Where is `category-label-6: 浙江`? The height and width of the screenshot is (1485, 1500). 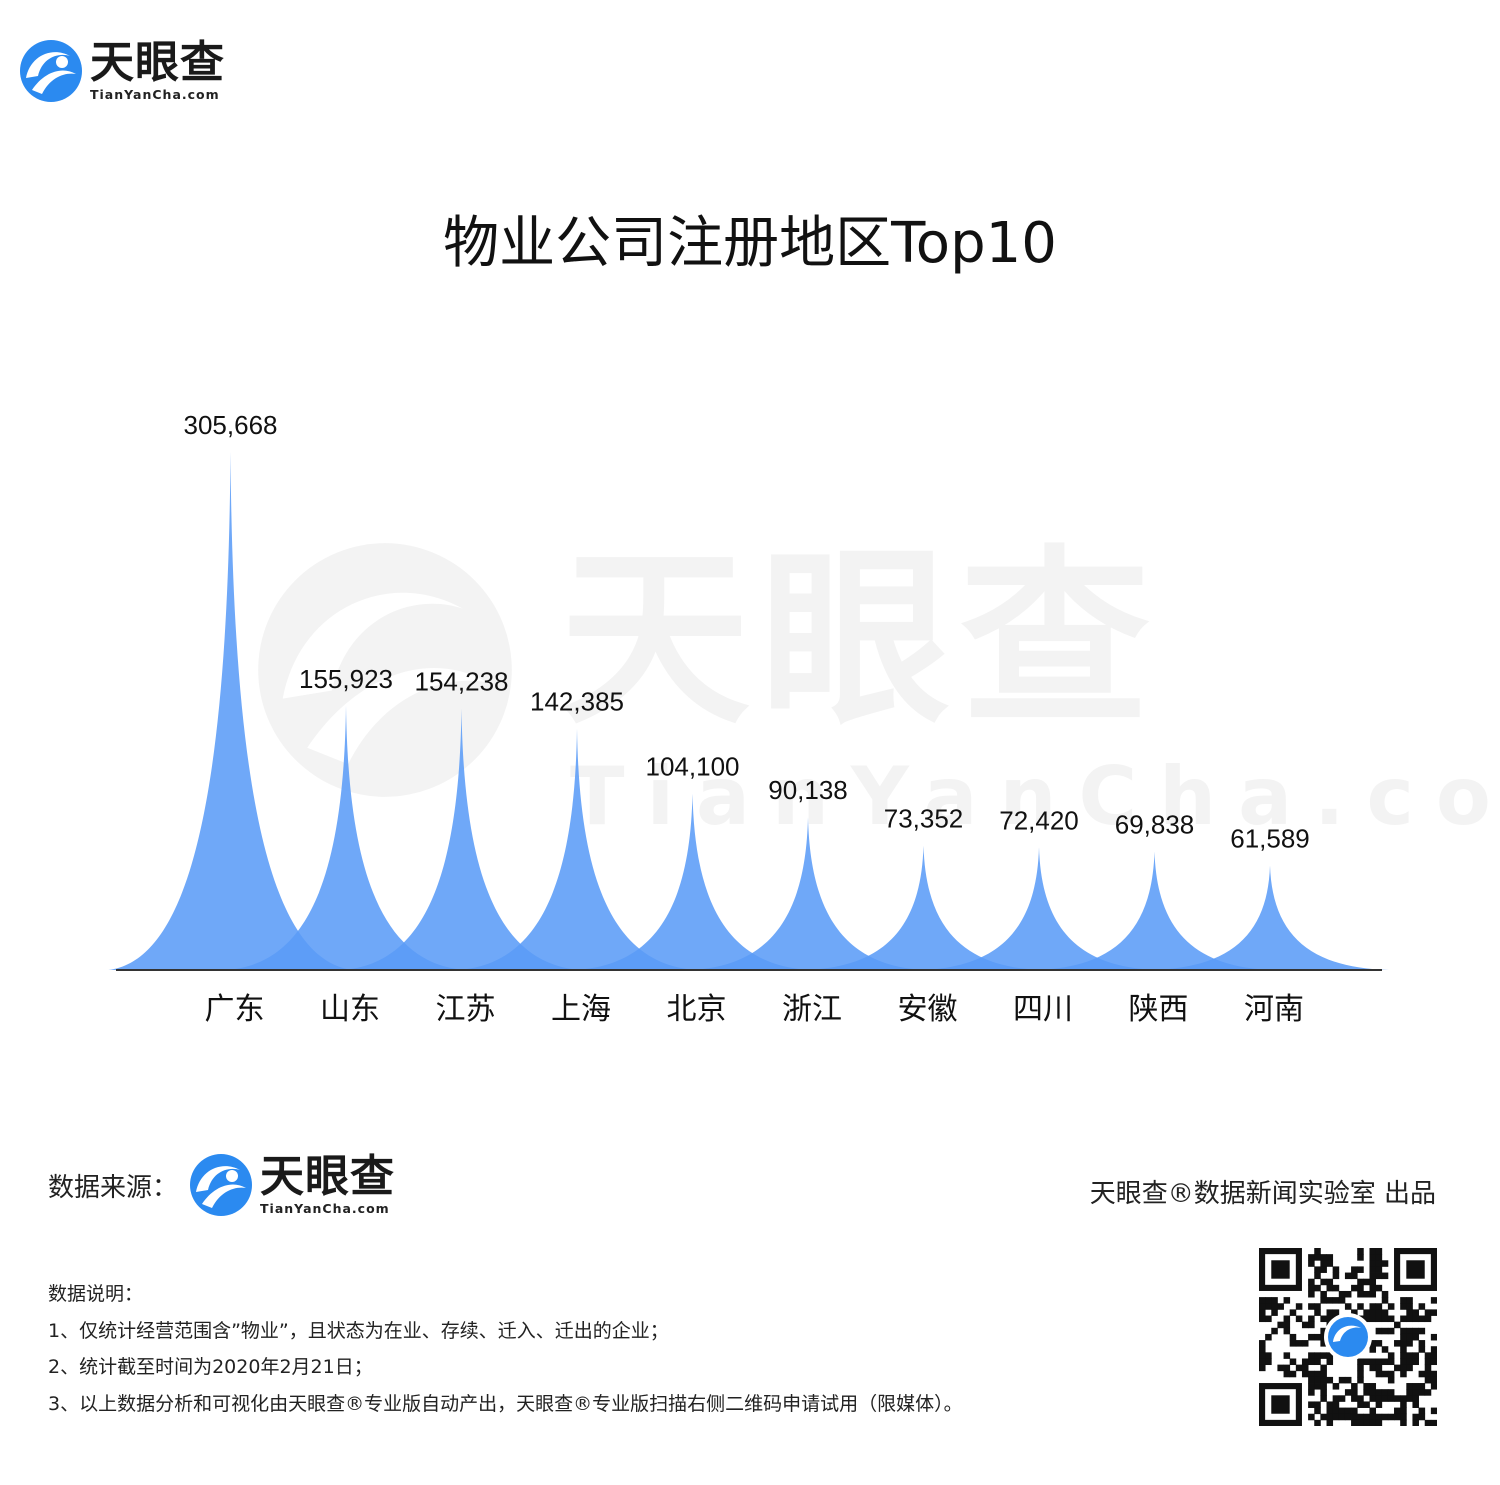 category-label-6: 浙江 is located at coordinates (812, 1009).